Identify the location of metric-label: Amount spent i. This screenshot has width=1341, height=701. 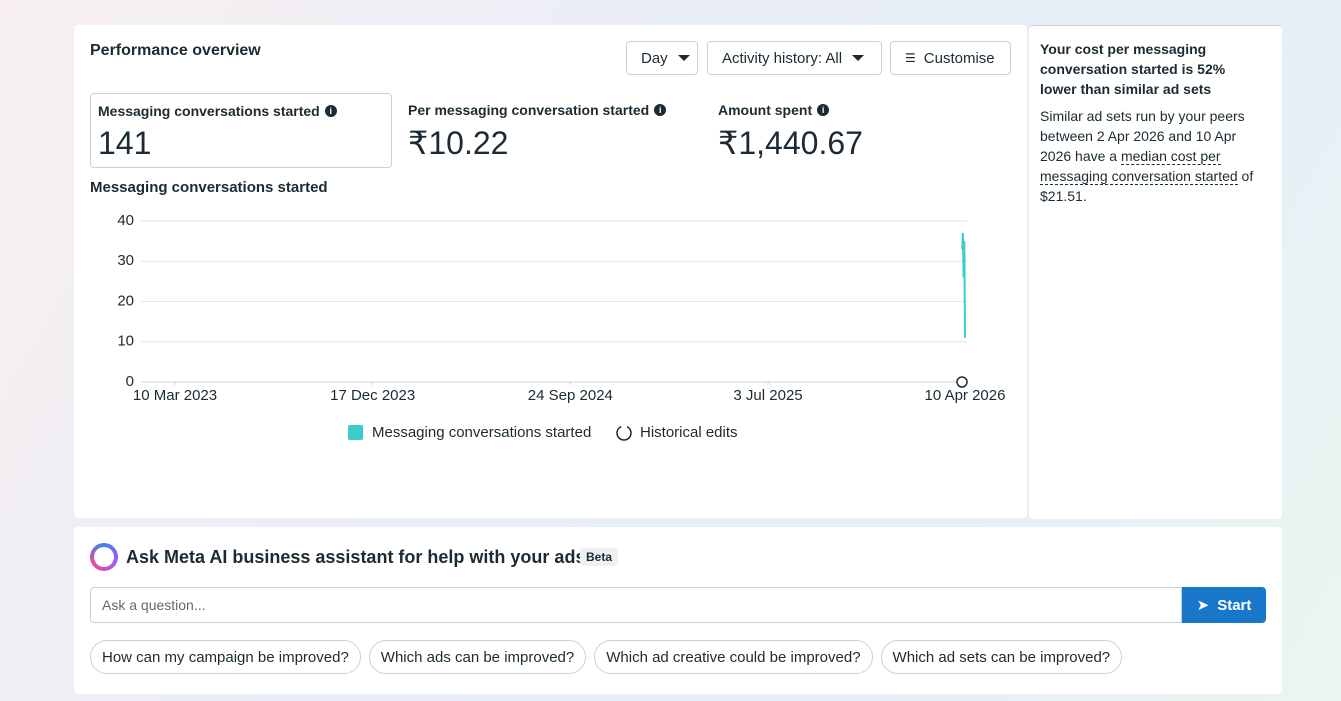
(790, 110).